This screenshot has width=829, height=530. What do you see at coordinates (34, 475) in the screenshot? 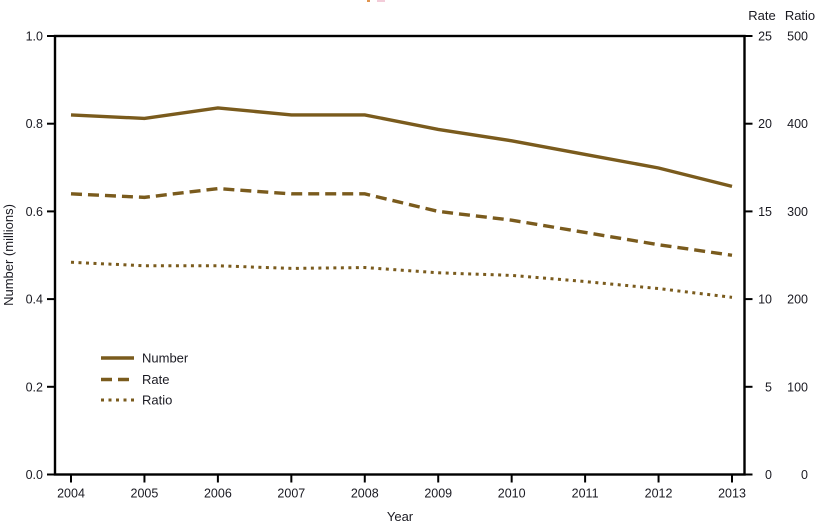
I see `left-tick-label: 0.0` at bounding box center [34, 475].